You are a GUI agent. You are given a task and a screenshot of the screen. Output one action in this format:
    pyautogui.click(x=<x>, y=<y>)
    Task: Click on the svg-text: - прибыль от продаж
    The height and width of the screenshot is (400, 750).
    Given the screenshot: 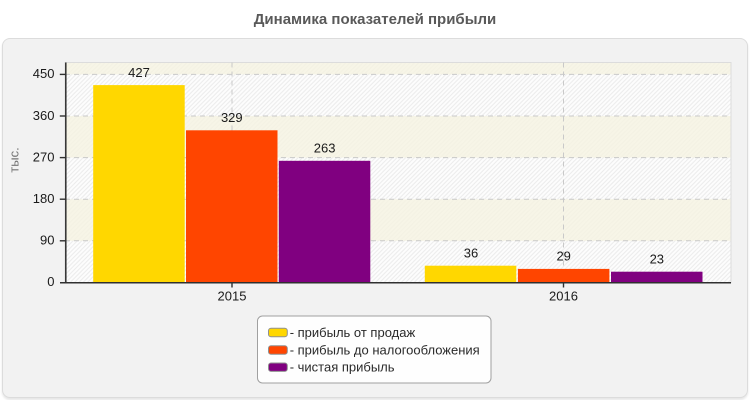 What is the action you would take?
    pyautogui.click(x=353, y=332)
    